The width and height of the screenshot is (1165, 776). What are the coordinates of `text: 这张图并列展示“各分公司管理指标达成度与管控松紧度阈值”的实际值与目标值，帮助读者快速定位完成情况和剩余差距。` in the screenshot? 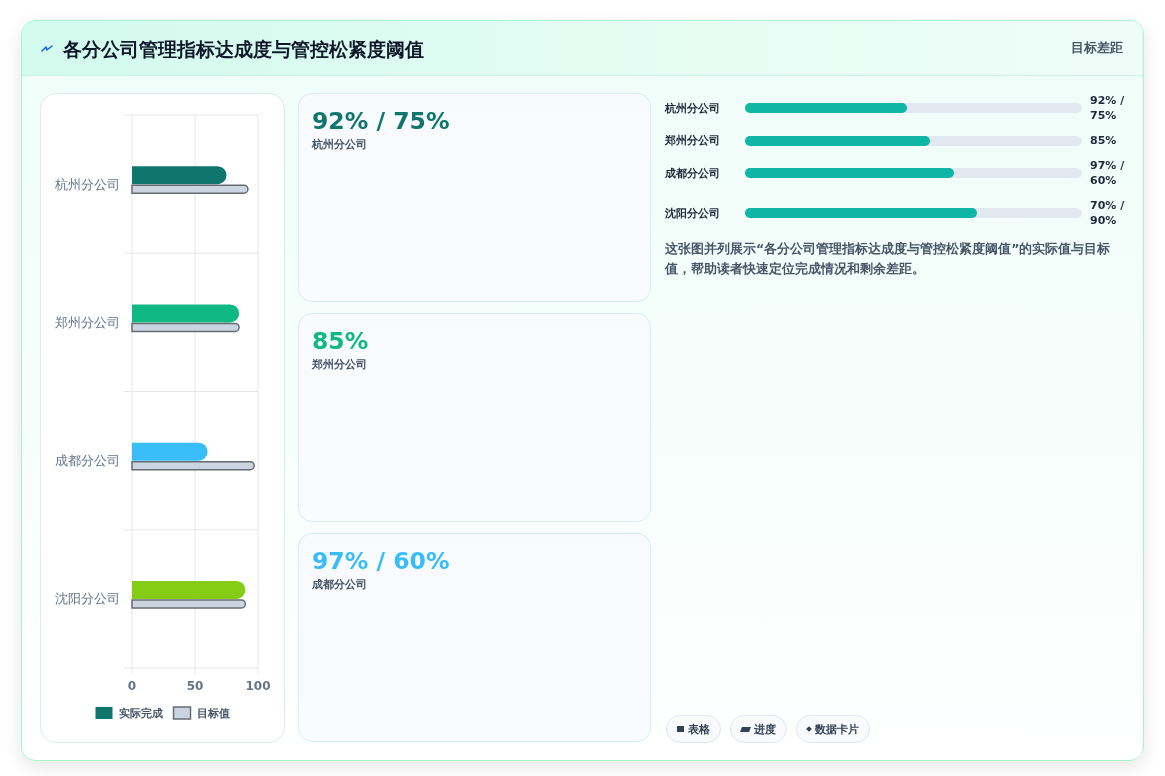 It's located at (888, 259).